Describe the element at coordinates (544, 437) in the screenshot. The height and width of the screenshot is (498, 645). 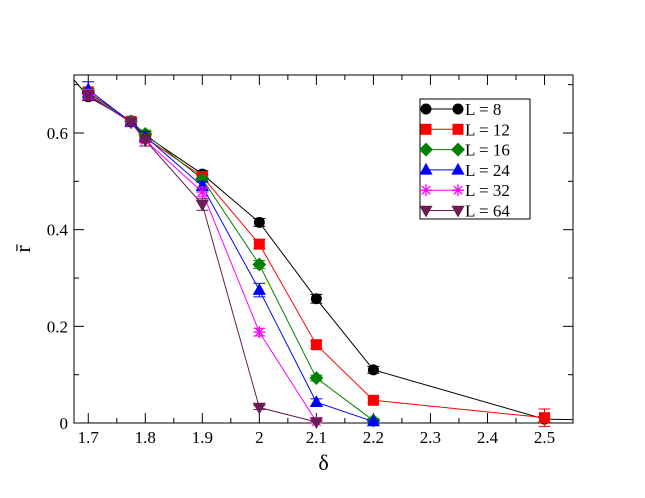
I see `x-tick-label-8: 2.5` at that location.